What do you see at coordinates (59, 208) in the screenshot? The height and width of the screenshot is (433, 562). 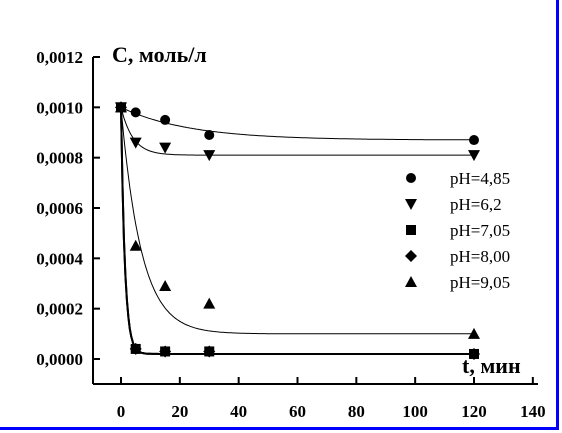 I see `y-tick-label: 0,0006` at bounding box center [59, 208].